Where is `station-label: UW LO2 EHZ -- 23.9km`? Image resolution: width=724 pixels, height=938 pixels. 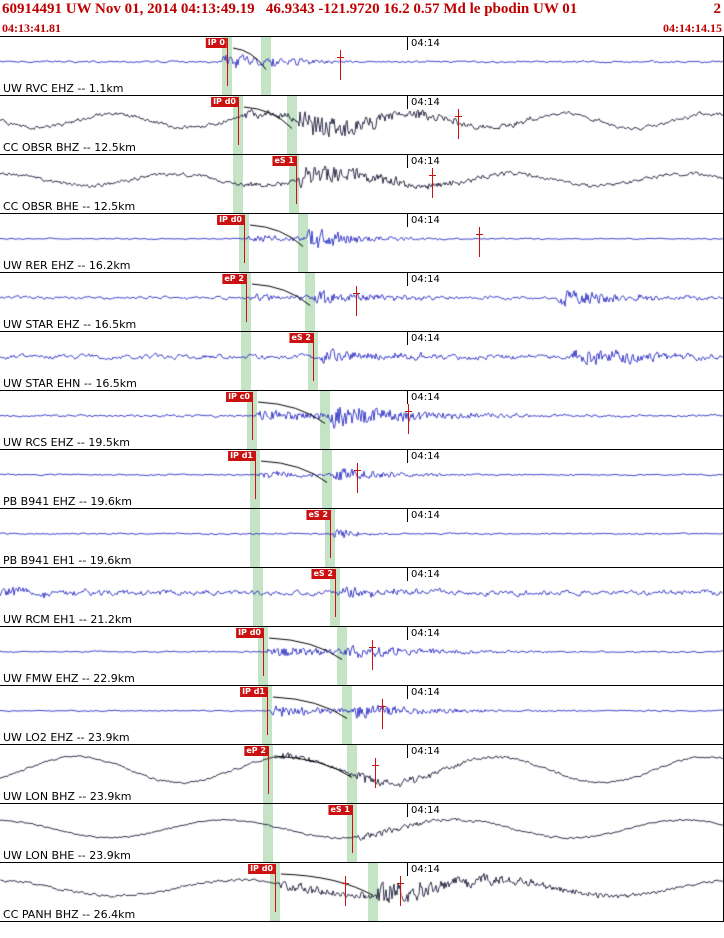 station-label: UW LO2 EHZ -- 23.9km is located at coordinates (66, 737).